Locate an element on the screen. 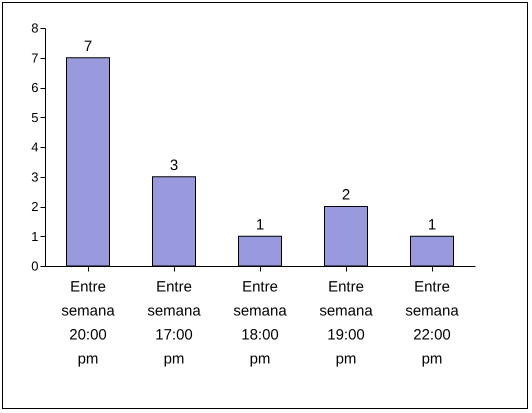 This screenshot has width=532, height=413. y-tick-label: 1 is located at coordinates (34, 236).